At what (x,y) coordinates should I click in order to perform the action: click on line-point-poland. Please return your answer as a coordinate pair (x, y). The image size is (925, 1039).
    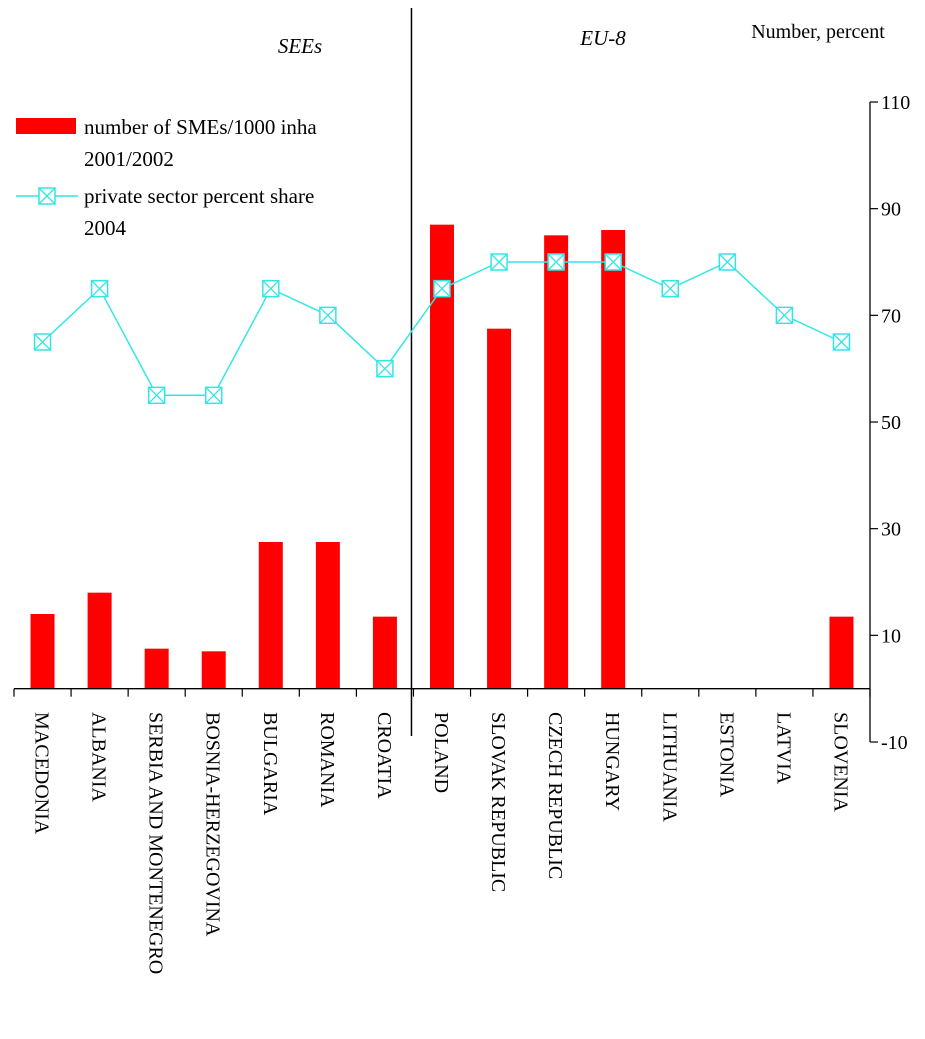
    Looking at the image, I should click on (442, 288).